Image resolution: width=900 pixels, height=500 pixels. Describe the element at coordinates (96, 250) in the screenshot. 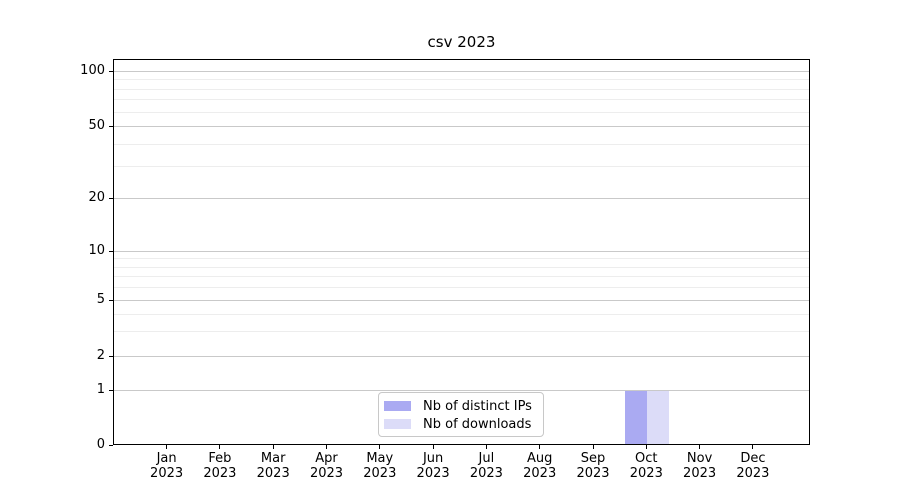

I see `y-tick-label-10: 10` at that location.